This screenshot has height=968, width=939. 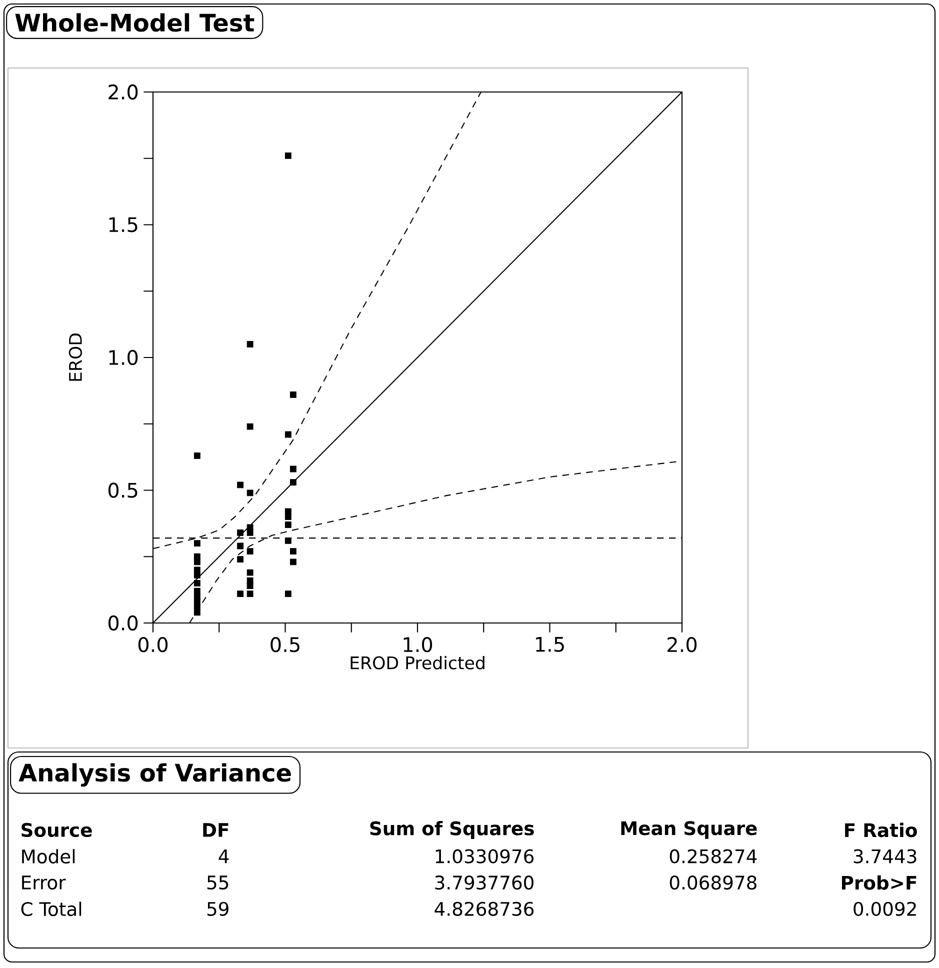 What do you see at coordinates (44, 883) in the screenshot?
I see `text: Error` at bounding box center [44, 883].